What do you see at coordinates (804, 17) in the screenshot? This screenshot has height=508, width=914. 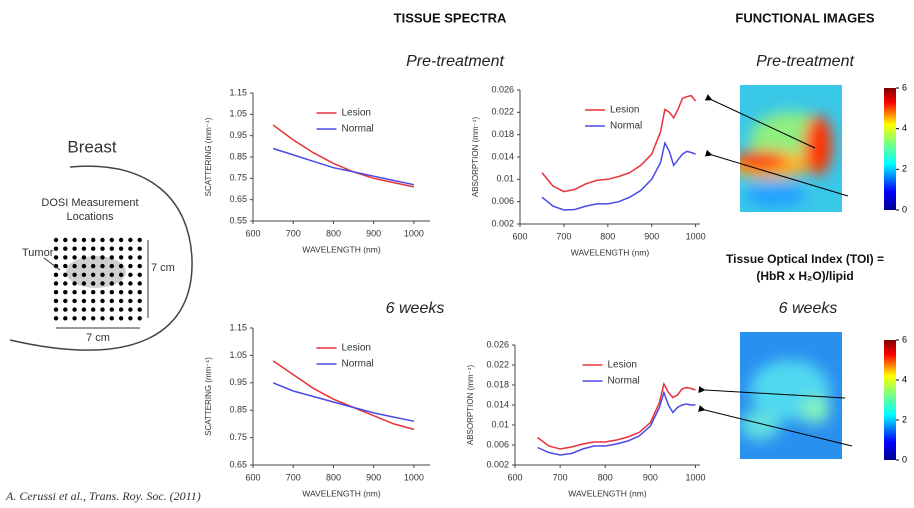 I see `heading: FUNCTIONAL IMAGES` at bounding box center [804, 17].